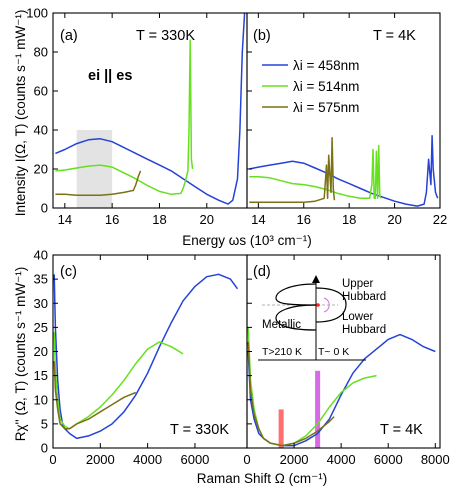 This screenshot has height=492, width=463. What do you see at coordinates (440, 219) in the screenshot?
I see `panel-b-xtick-label: 22` at bounding box center [440, 219].